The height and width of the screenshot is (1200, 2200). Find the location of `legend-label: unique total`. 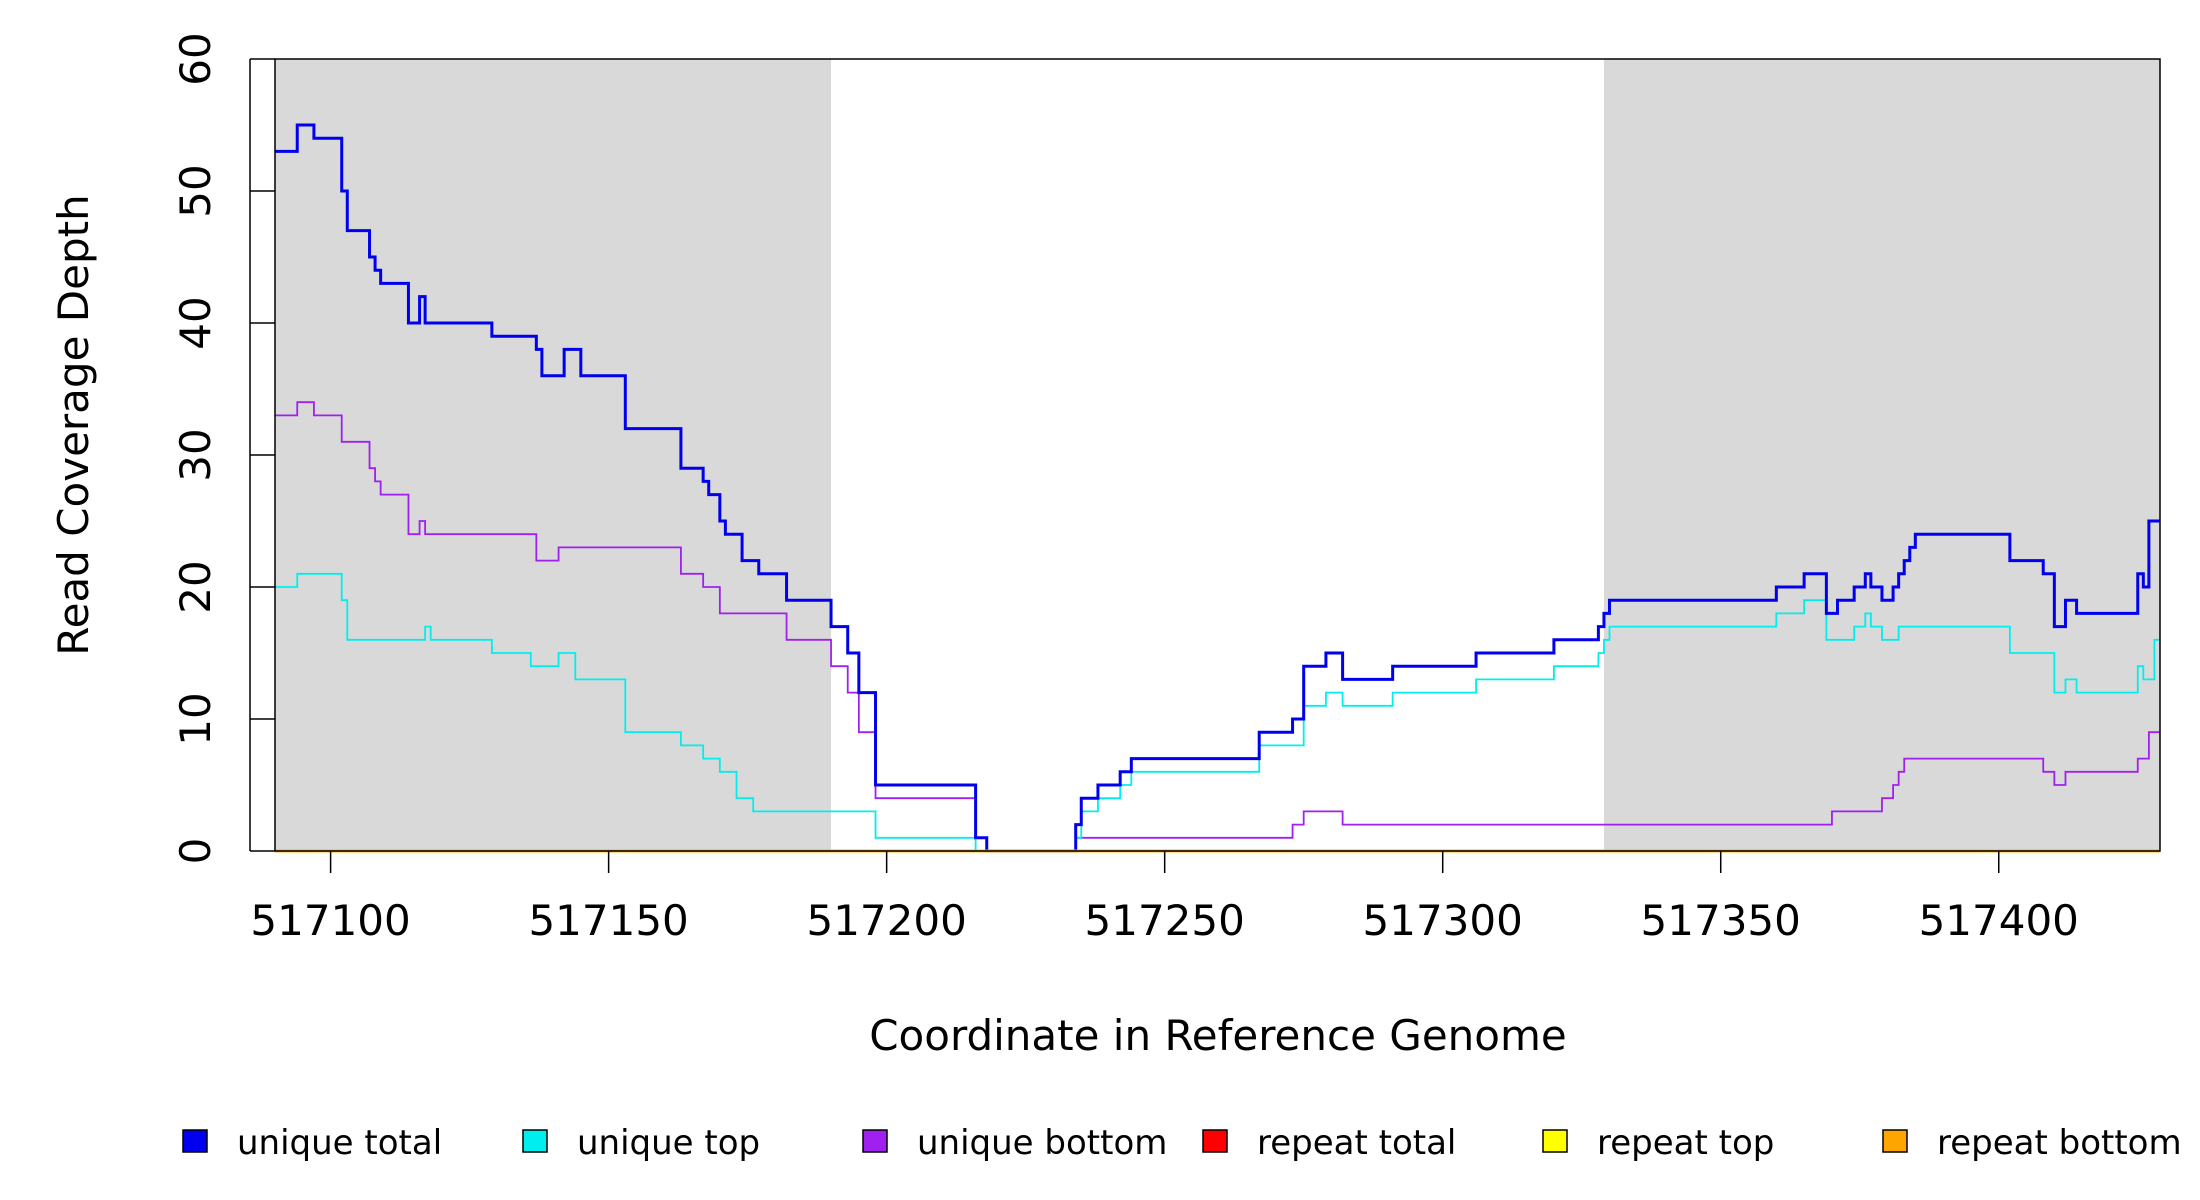

legend-label: unique total is located at coordinates (339, 1143).